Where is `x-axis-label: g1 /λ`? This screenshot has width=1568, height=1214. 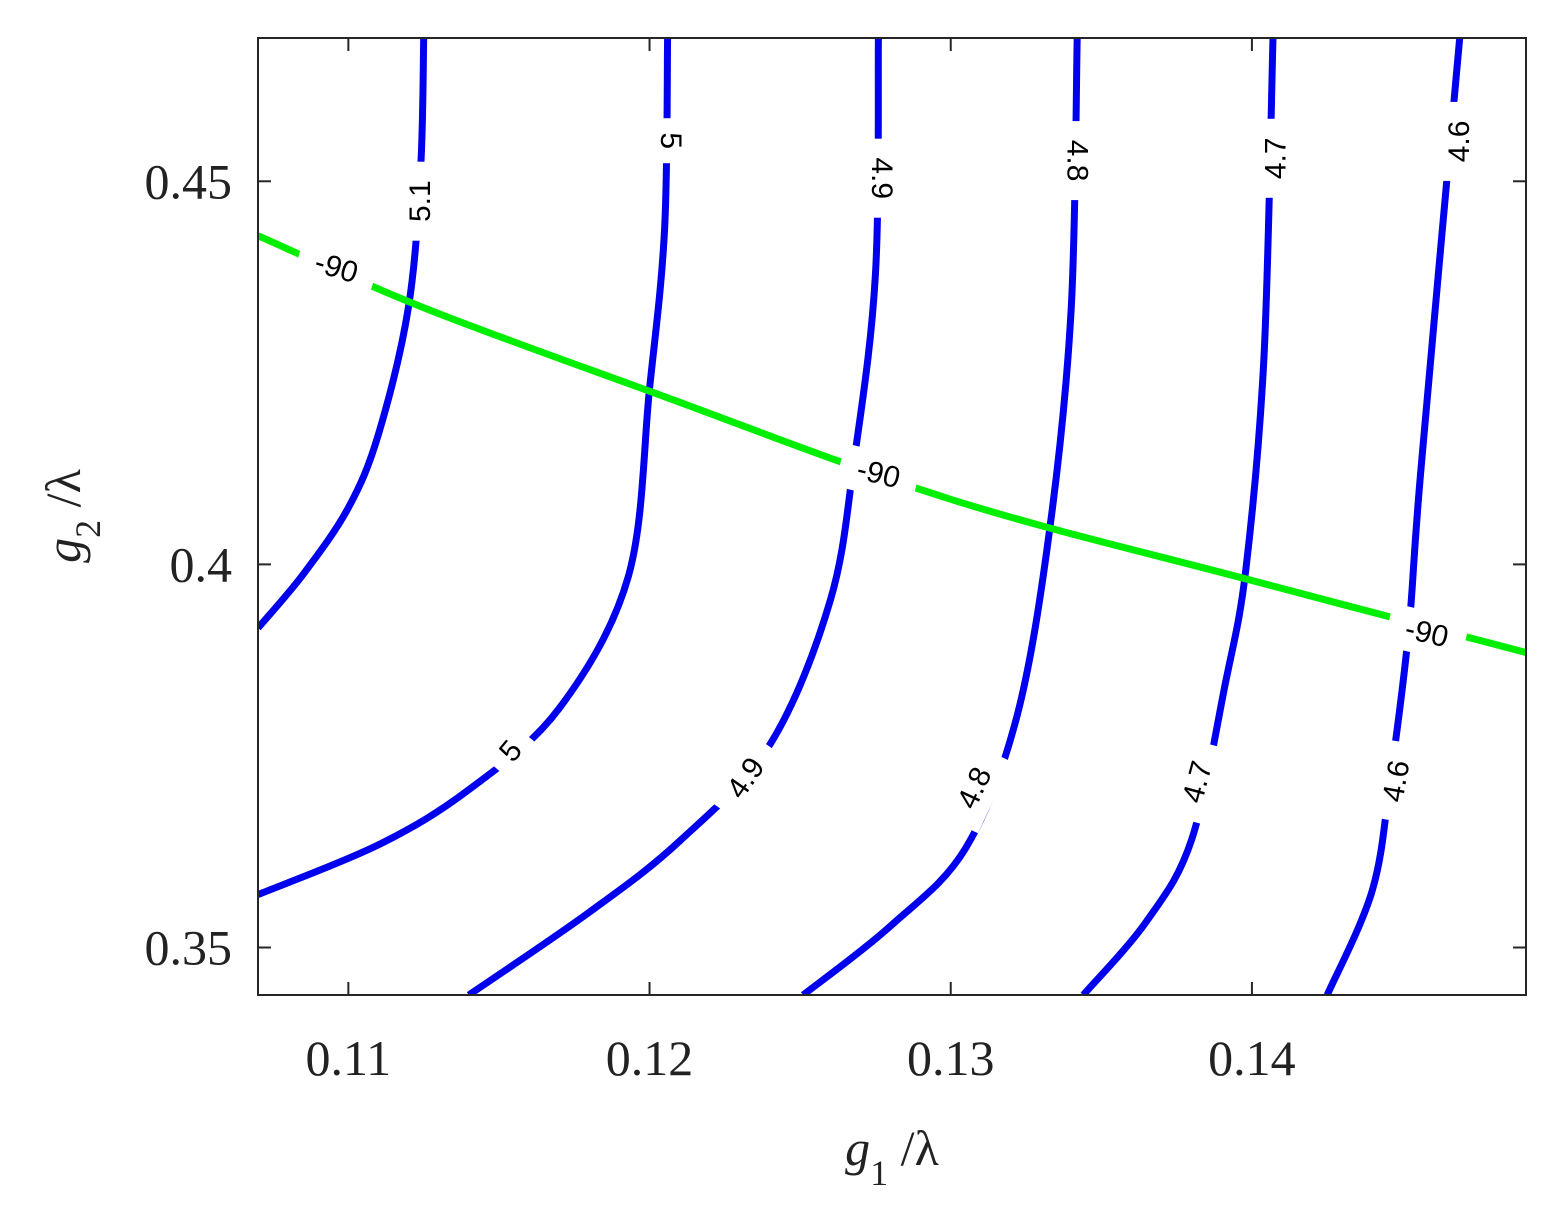 x-axis-label: g1 /λ is located at coordinates (892, 1156).